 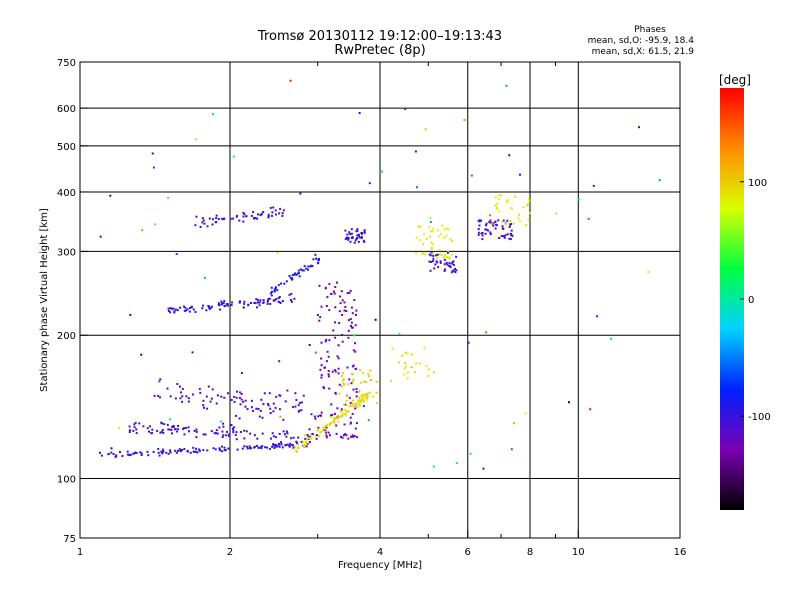 I want to click on y-axis-ticks: 75 100 200 300 400 500 600 750, so click(x=72, y=301).